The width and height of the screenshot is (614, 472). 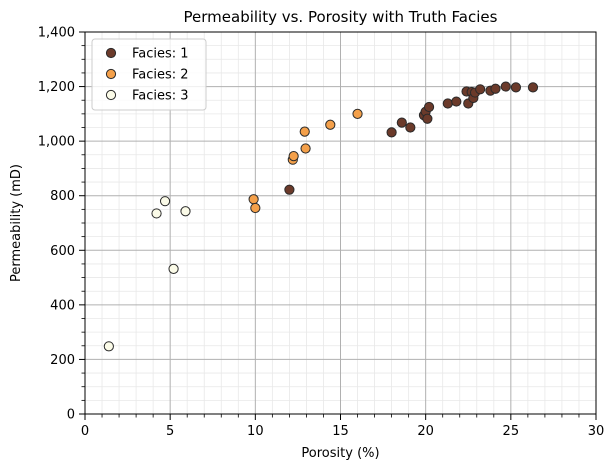 I want to click on y-axis-title: Permeability (mD), so click(x=16, y=223).